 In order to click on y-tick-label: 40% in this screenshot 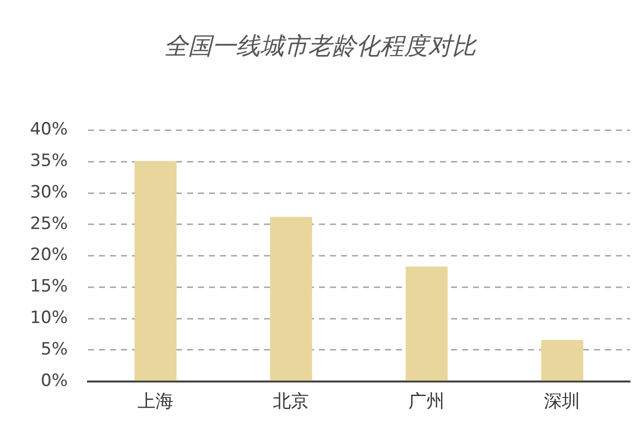, I will do `click(49, 130)`.